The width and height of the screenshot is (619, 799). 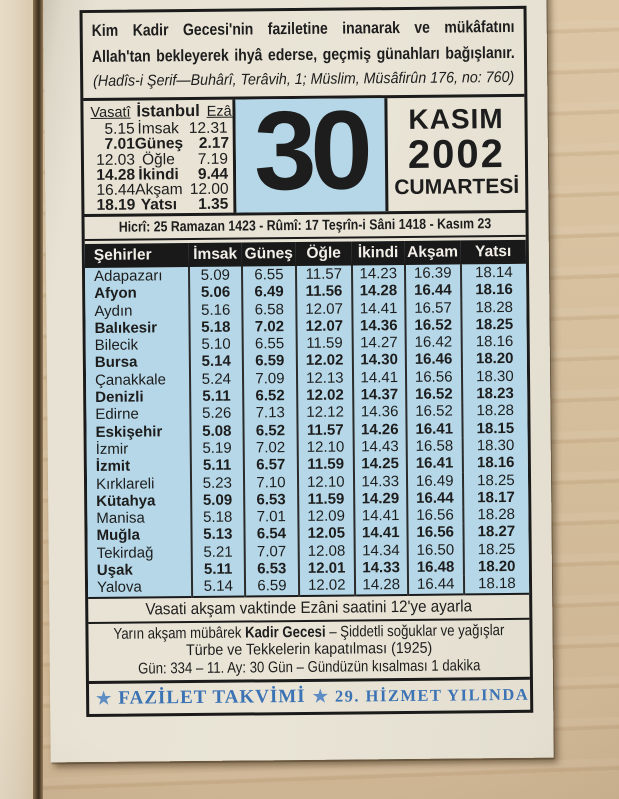 What do you see at coordinates (213, 159) in the screenshot?
I see `ezani-time: 7.19` at bounding box center [213, 159].